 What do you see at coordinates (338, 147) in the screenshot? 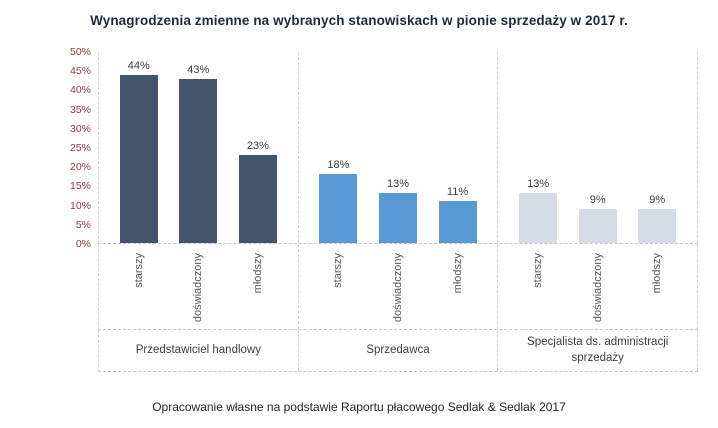
I see `bar-wrapper: 18%` at bounding box center [338, 147].